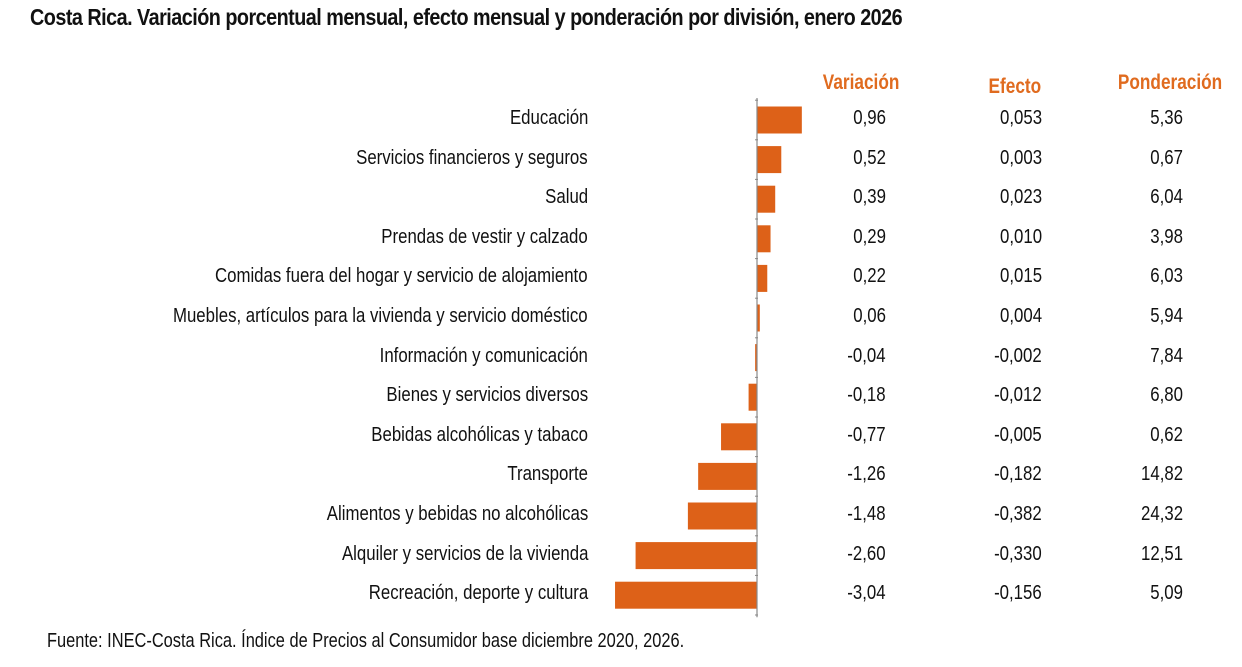 Image resolution: width=1242 pixels, height=667 pixels. Describe the element at coordinates (1018, 434) in the screenshot. I see `efecto-value: -0,005` at that location.